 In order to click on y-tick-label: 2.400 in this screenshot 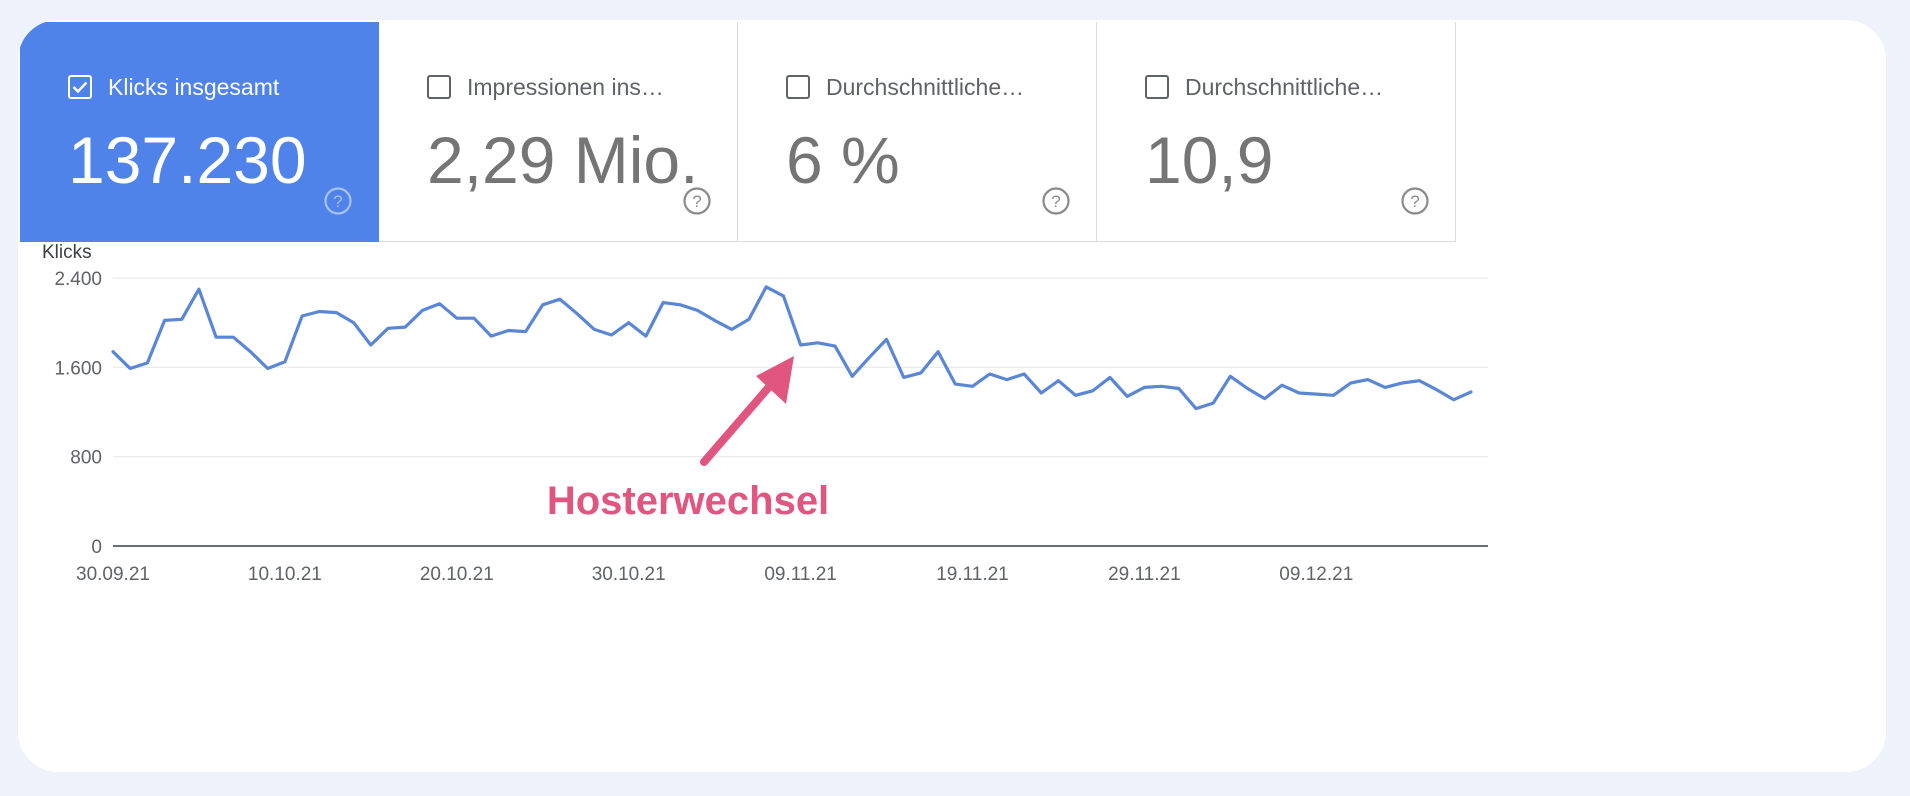, I will do `click(78, 279)`.